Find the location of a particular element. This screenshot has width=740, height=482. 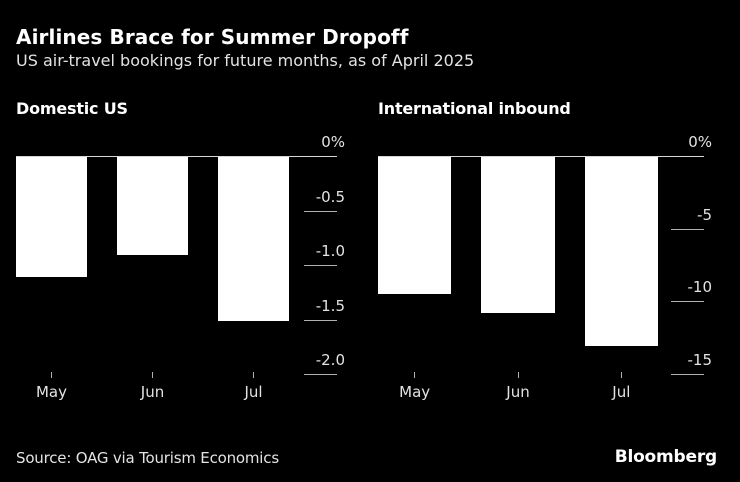

y-tick-label: -10 is located at coordinates (700, 287).